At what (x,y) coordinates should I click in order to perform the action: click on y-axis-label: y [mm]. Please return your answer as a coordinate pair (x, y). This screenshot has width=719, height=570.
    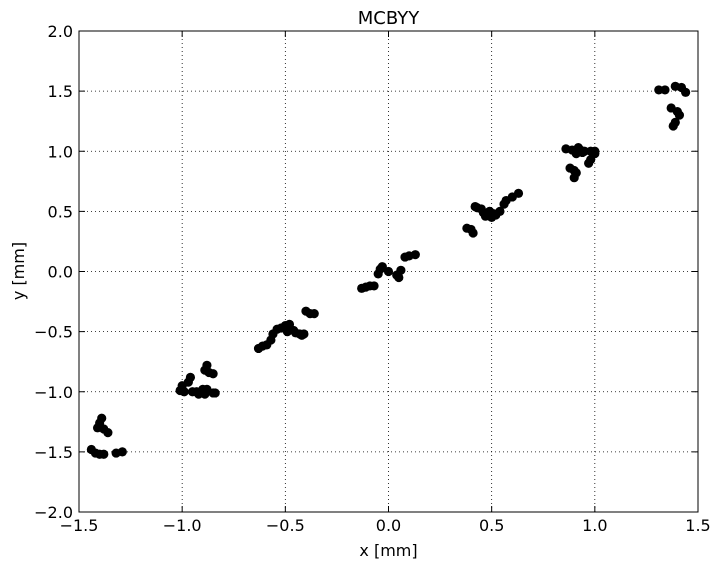
    Looking at the image, I should click on (18, 271).